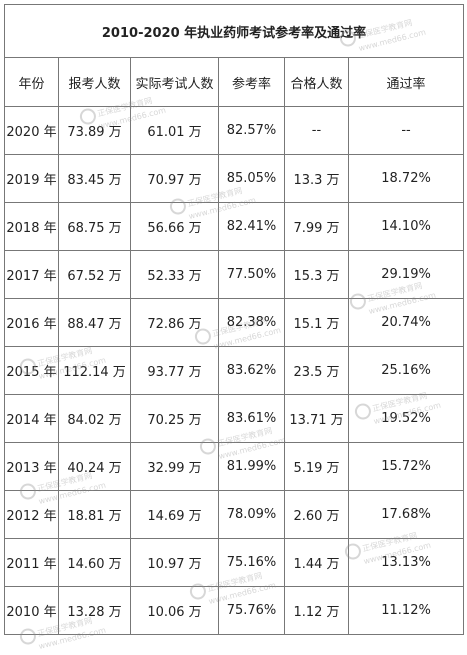 This screenshot has height=655, width=467. Describe the element at coordinates (94, 610) in the screenshot. I see `cell-registered: 13.28 万` at that location.